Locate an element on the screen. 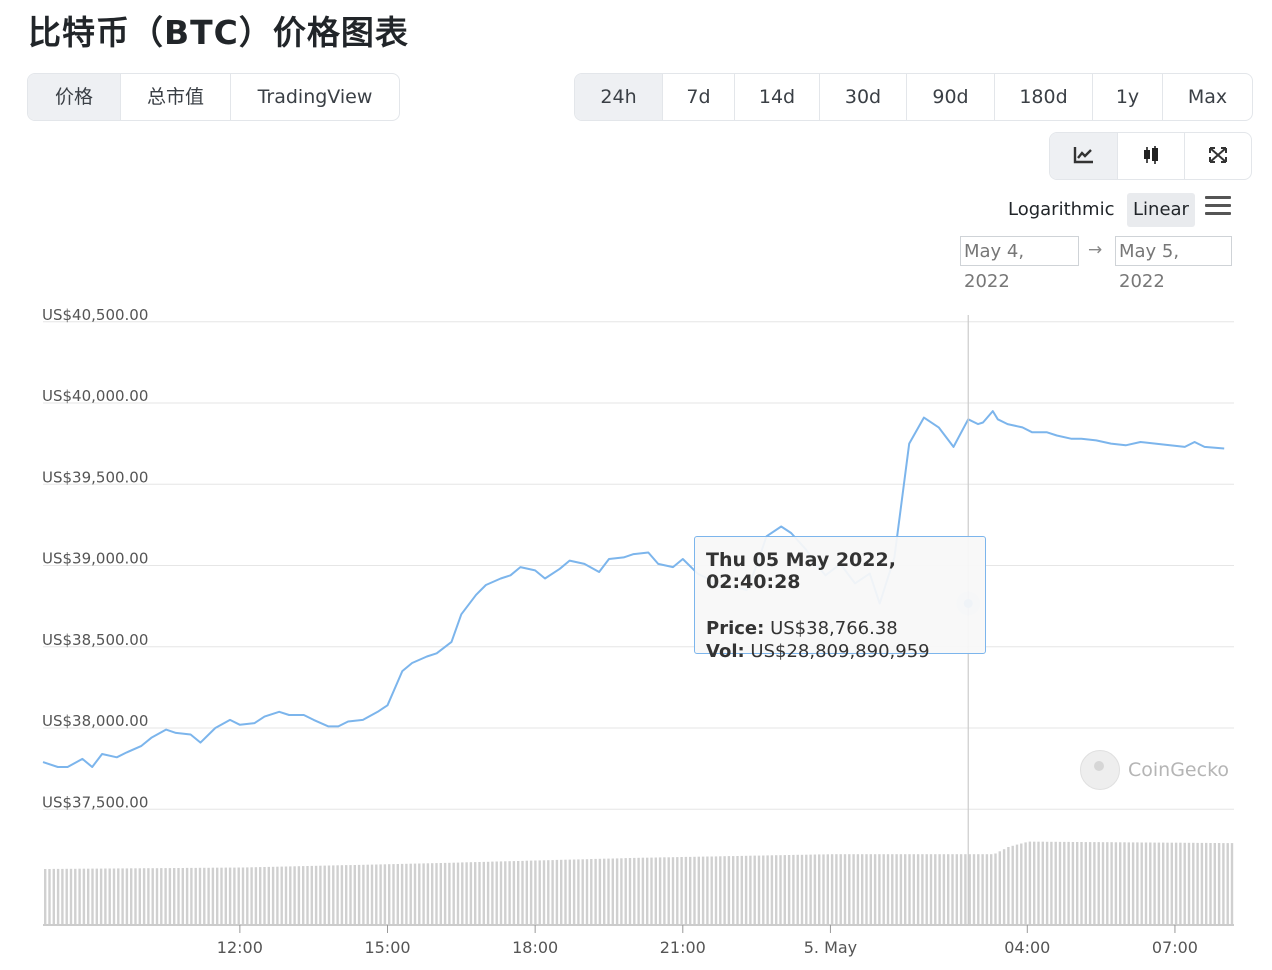 The height and width of the screenshot is (970, 1272). tab-price: 价格 is located at coordinates (74, 97).